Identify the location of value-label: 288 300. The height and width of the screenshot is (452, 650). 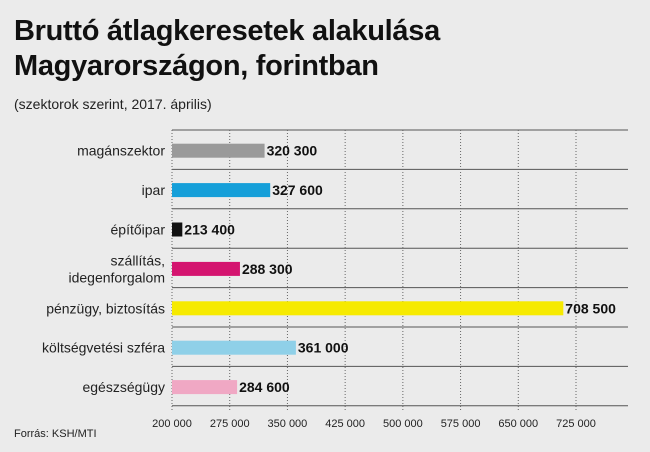
(267, 269).